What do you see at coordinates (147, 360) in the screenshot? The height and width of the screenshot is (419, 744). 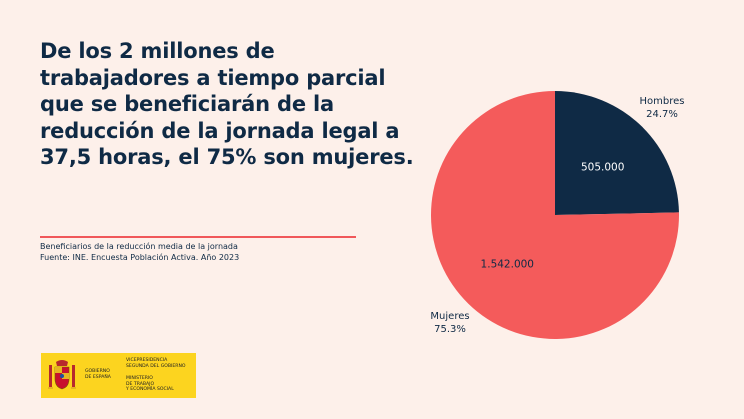 I see `org-line: Vicepresidencia` at bounding box center [147, 360].